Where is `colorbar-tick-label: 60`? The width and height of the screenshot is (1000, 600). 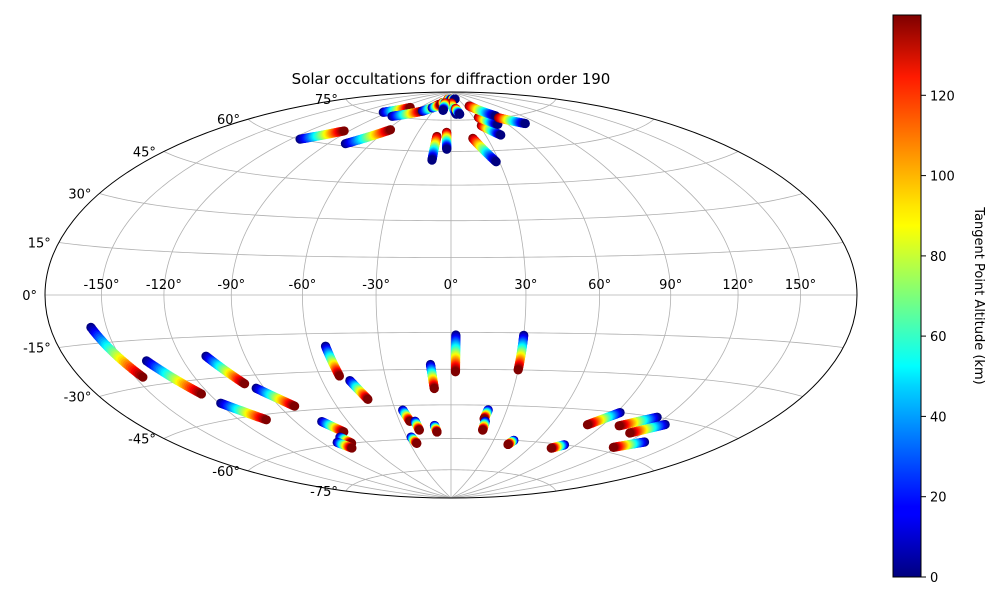 colorbar-tick-label: 60 is located at coordinates (938, 337).